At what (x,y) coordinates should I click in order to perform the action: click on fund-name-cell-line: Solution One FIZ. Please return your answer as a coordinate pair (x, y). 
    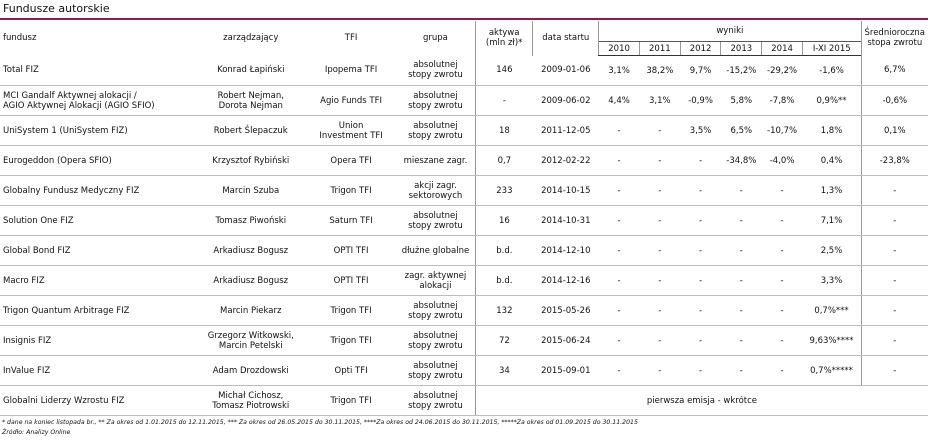
    Looking at the image, I should click on (38, 220).